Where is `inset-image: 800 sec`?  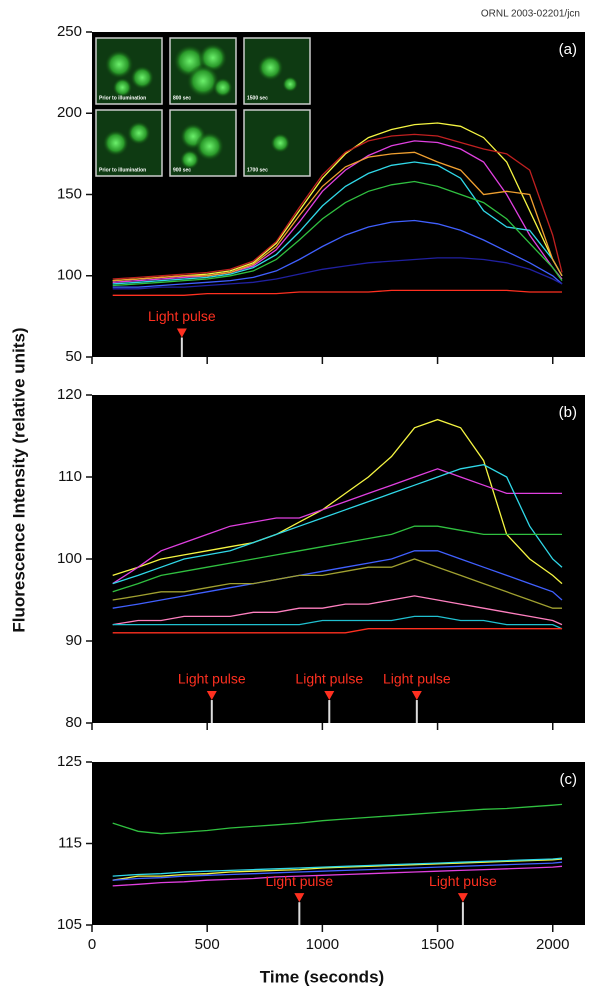
inset-image: 800 sec is located at coordinates (203, 71).